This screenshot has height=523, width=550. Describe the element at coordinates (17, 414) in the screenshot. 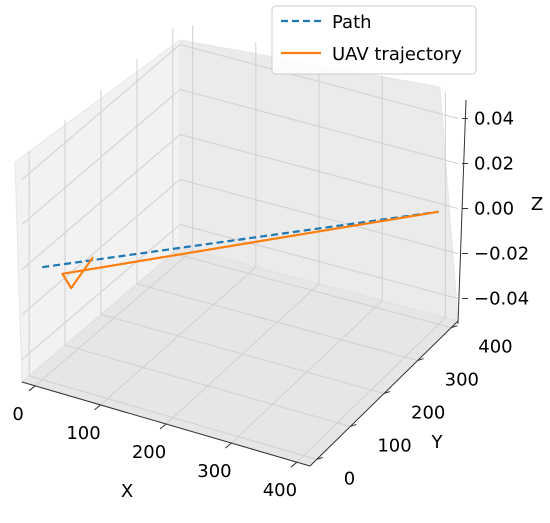

I see `x-tick-label: 0` at that location.